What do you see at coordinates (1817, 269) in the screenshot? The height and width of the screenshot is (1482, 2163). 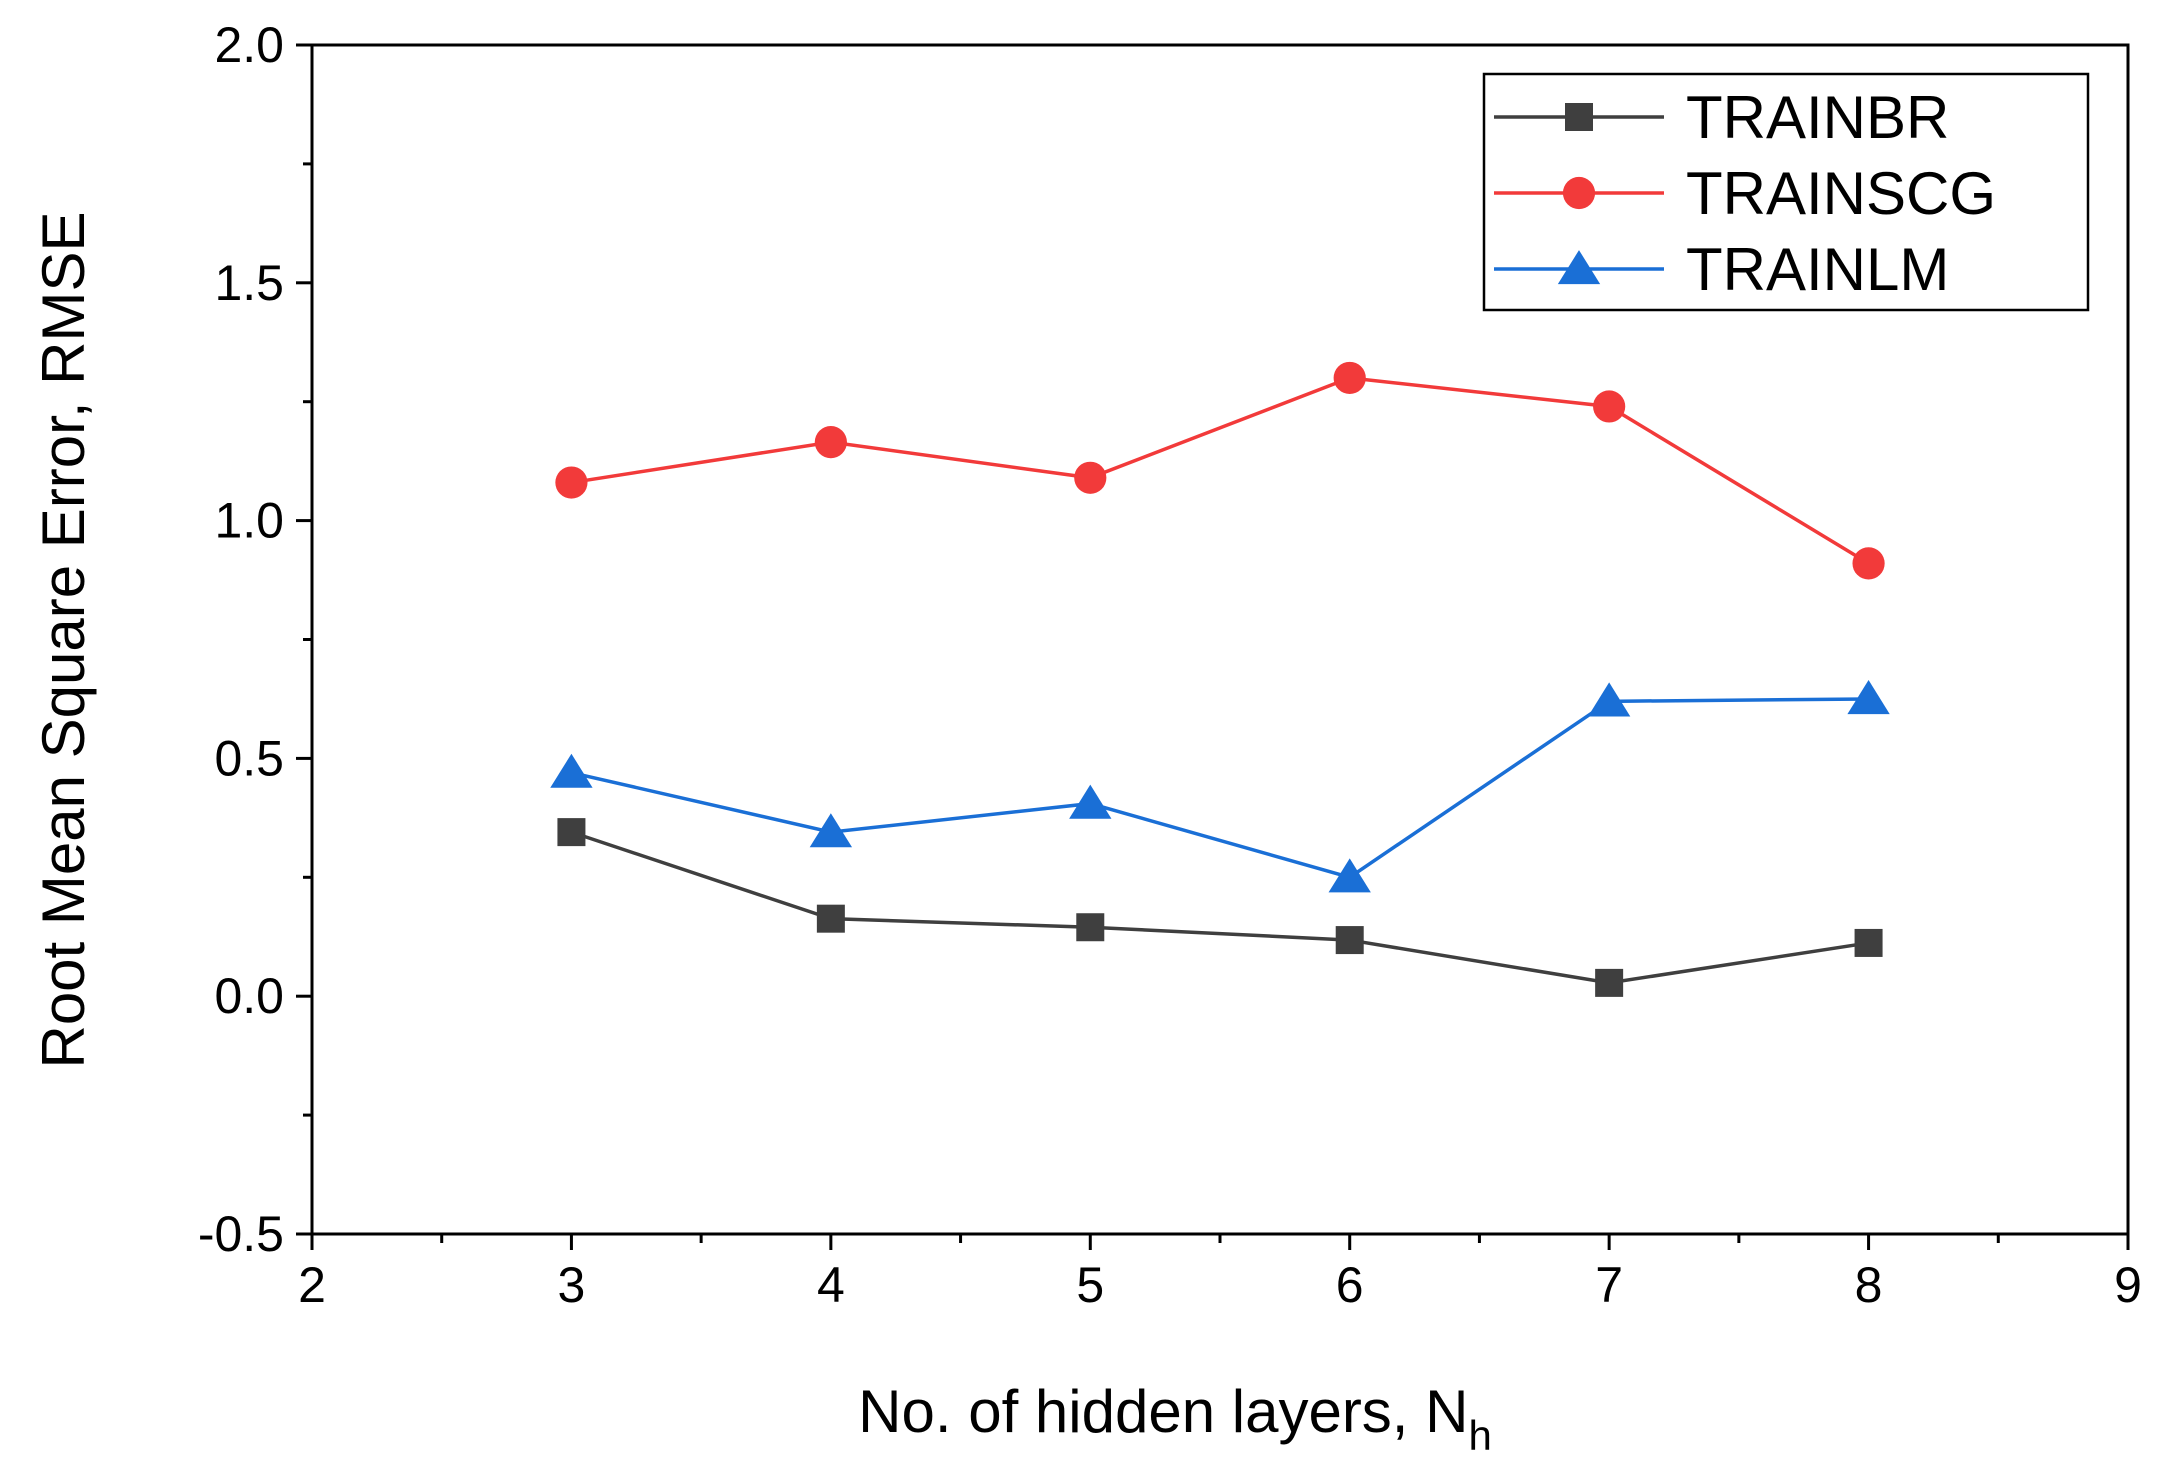 I see `legend-label-trainlm: TRAINLM` at bounding box center [1817, 269].